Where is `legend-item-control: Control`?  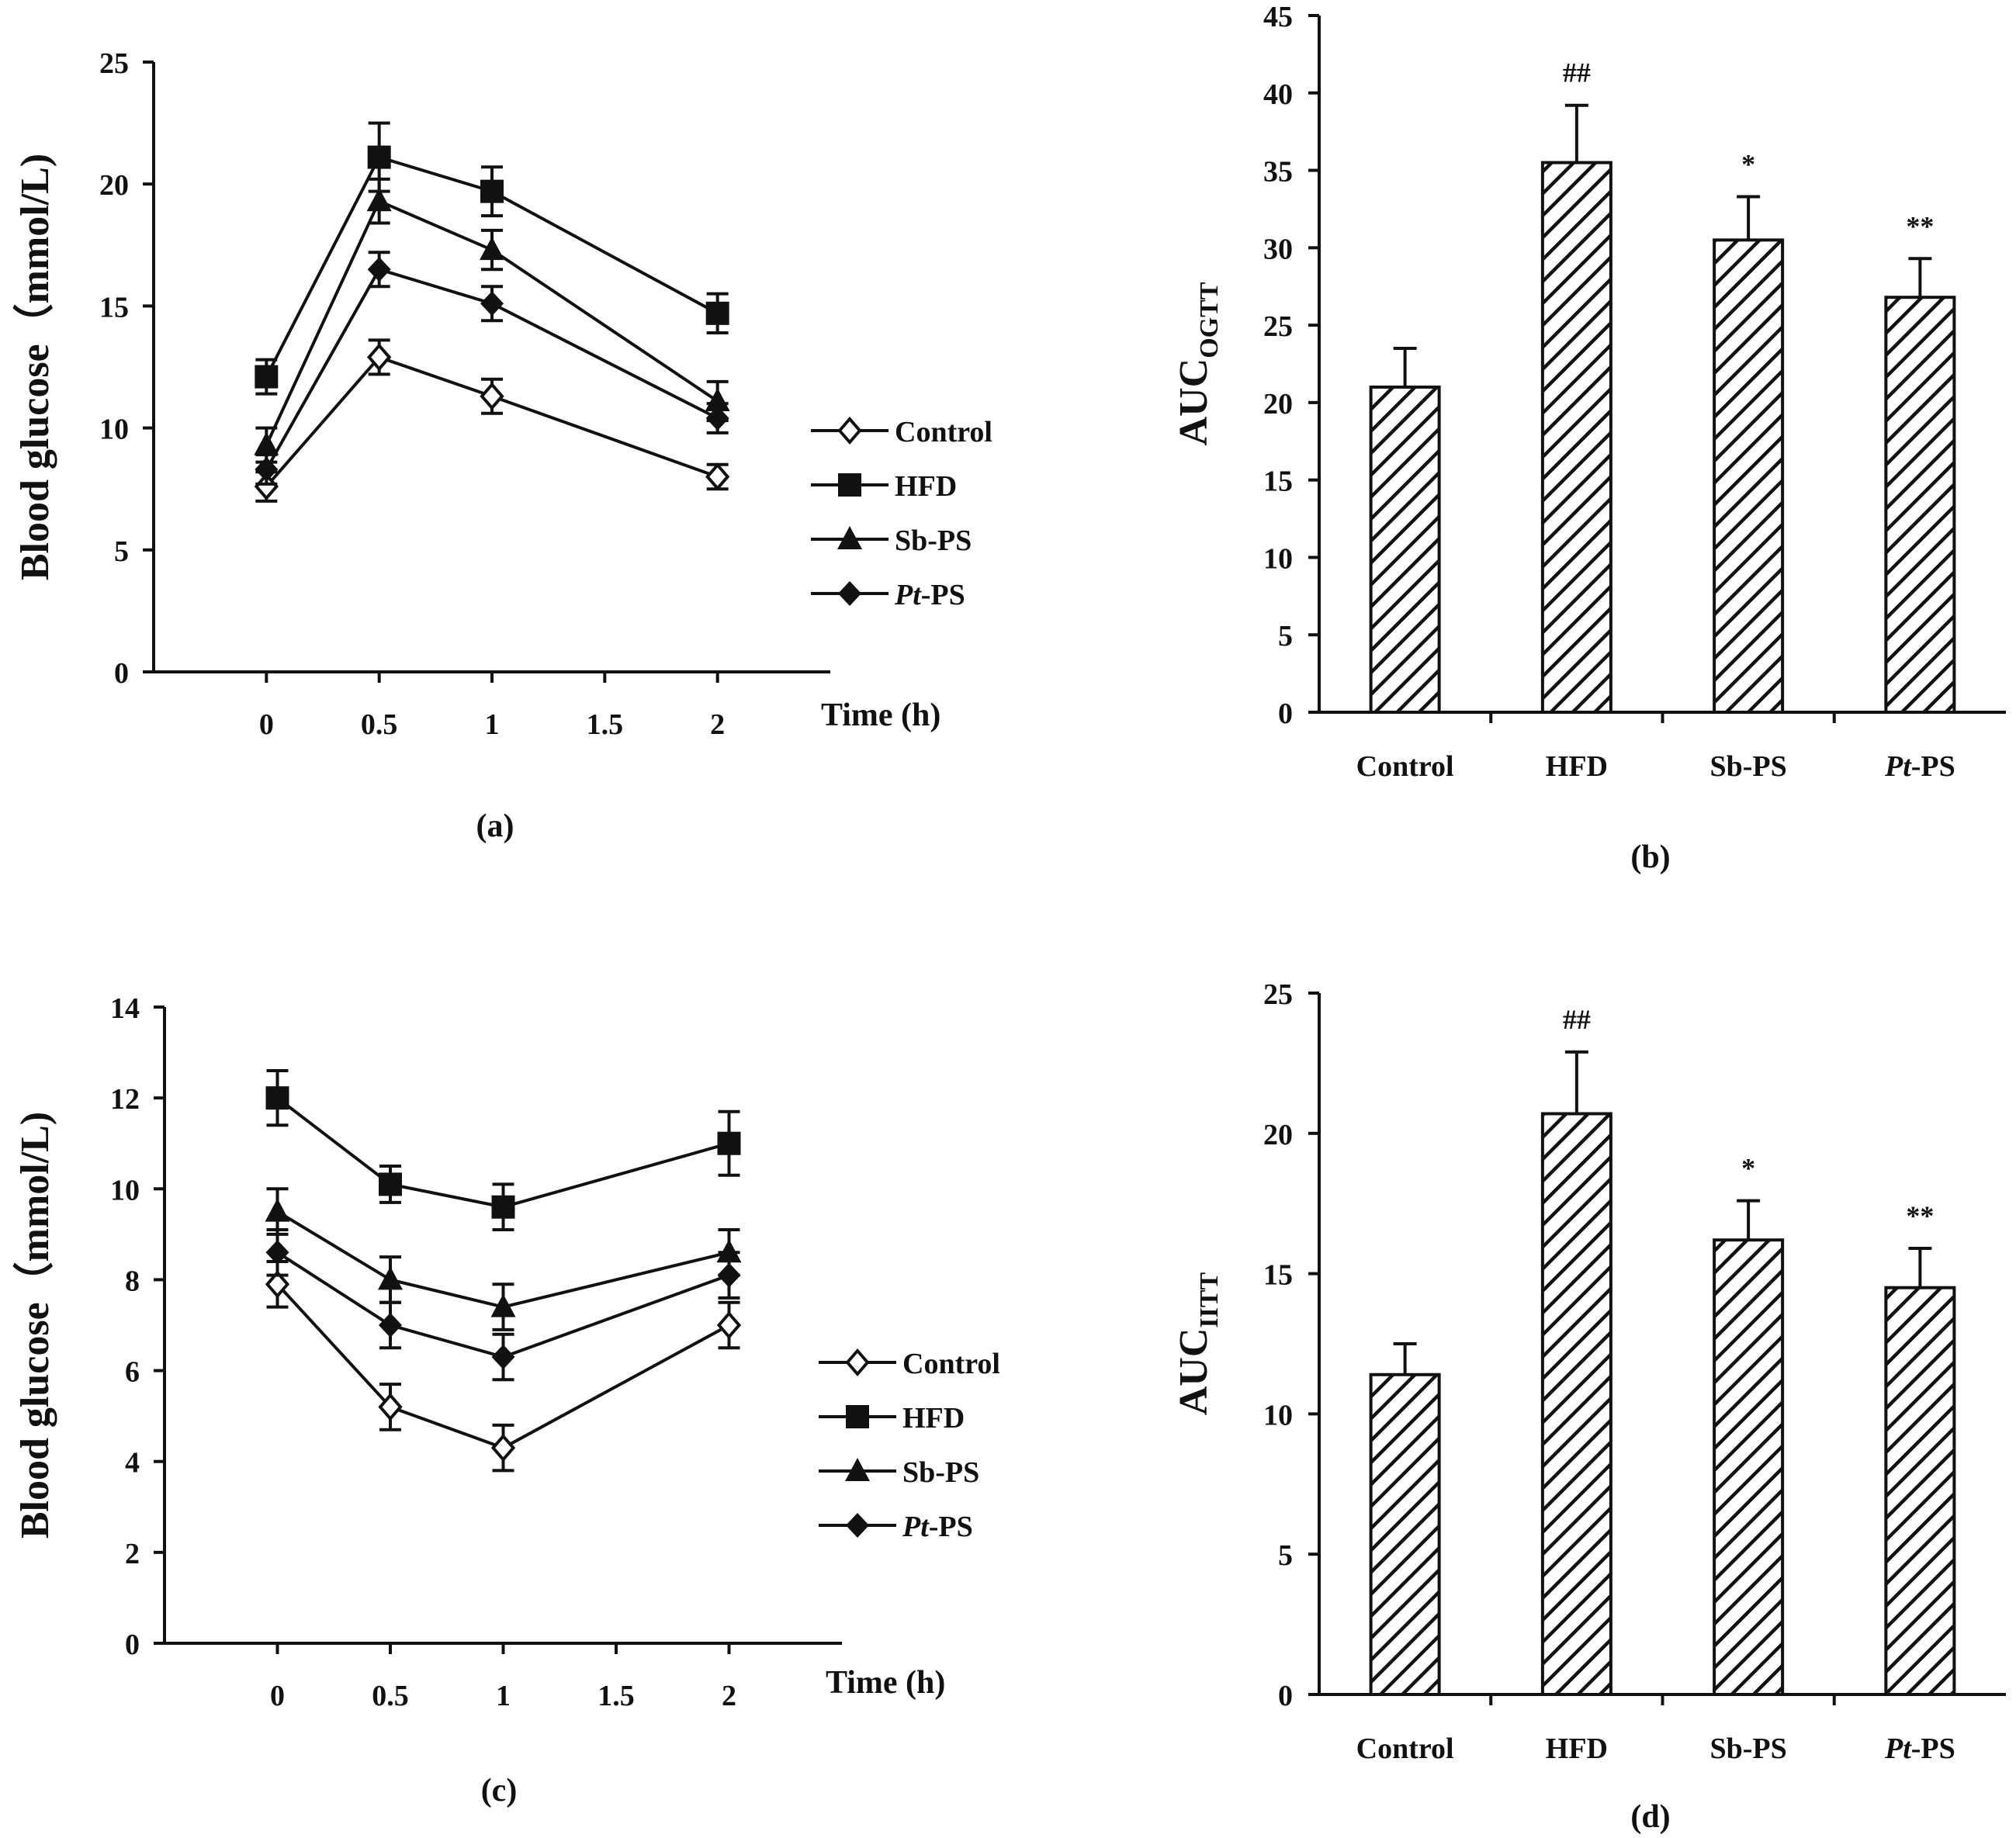
legend-item-control: Control is located at coordinates (902, 432).